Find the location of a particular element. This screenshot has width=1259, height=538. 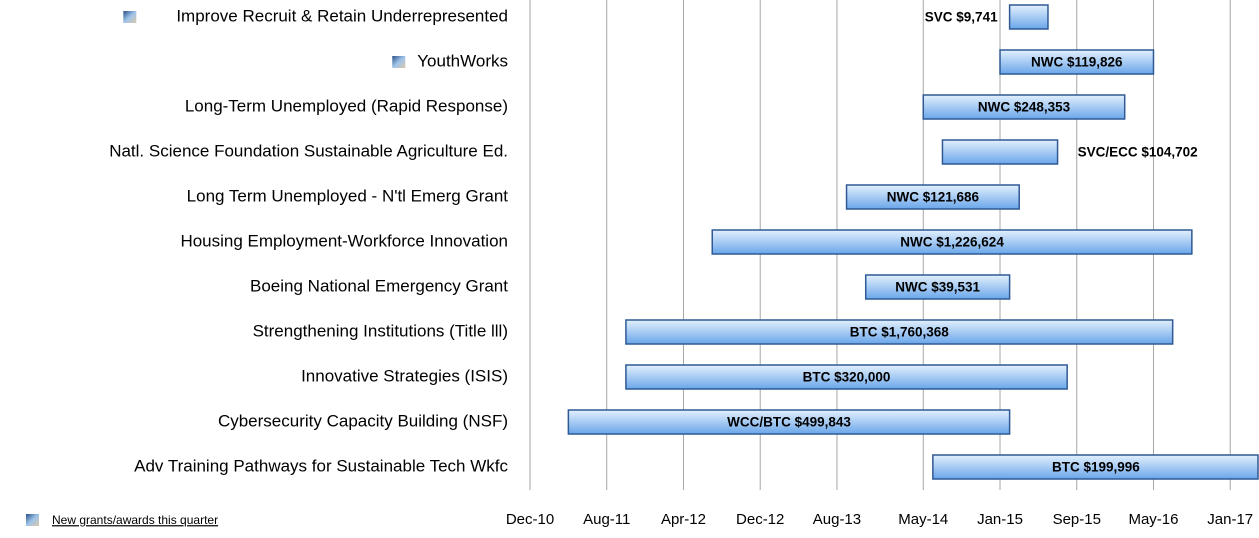

task-name: Strengthening Institutions (Title lll) is located at coordinates (380, 330).